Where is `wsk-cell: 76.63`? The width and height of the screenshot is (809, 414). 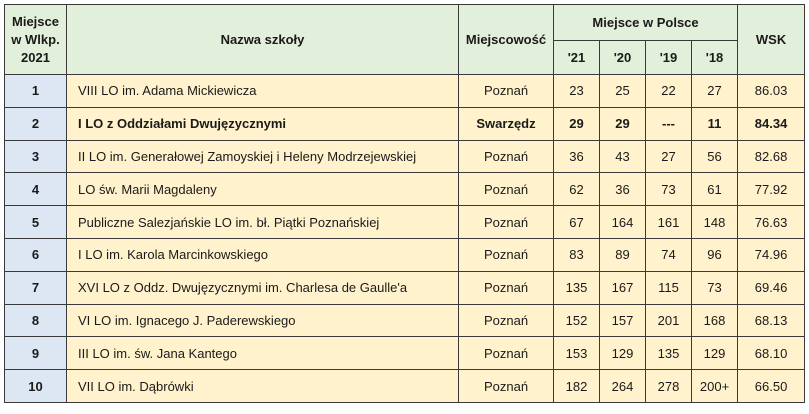 wsk-cell: 76.63 is located at coordinates (771, 222).